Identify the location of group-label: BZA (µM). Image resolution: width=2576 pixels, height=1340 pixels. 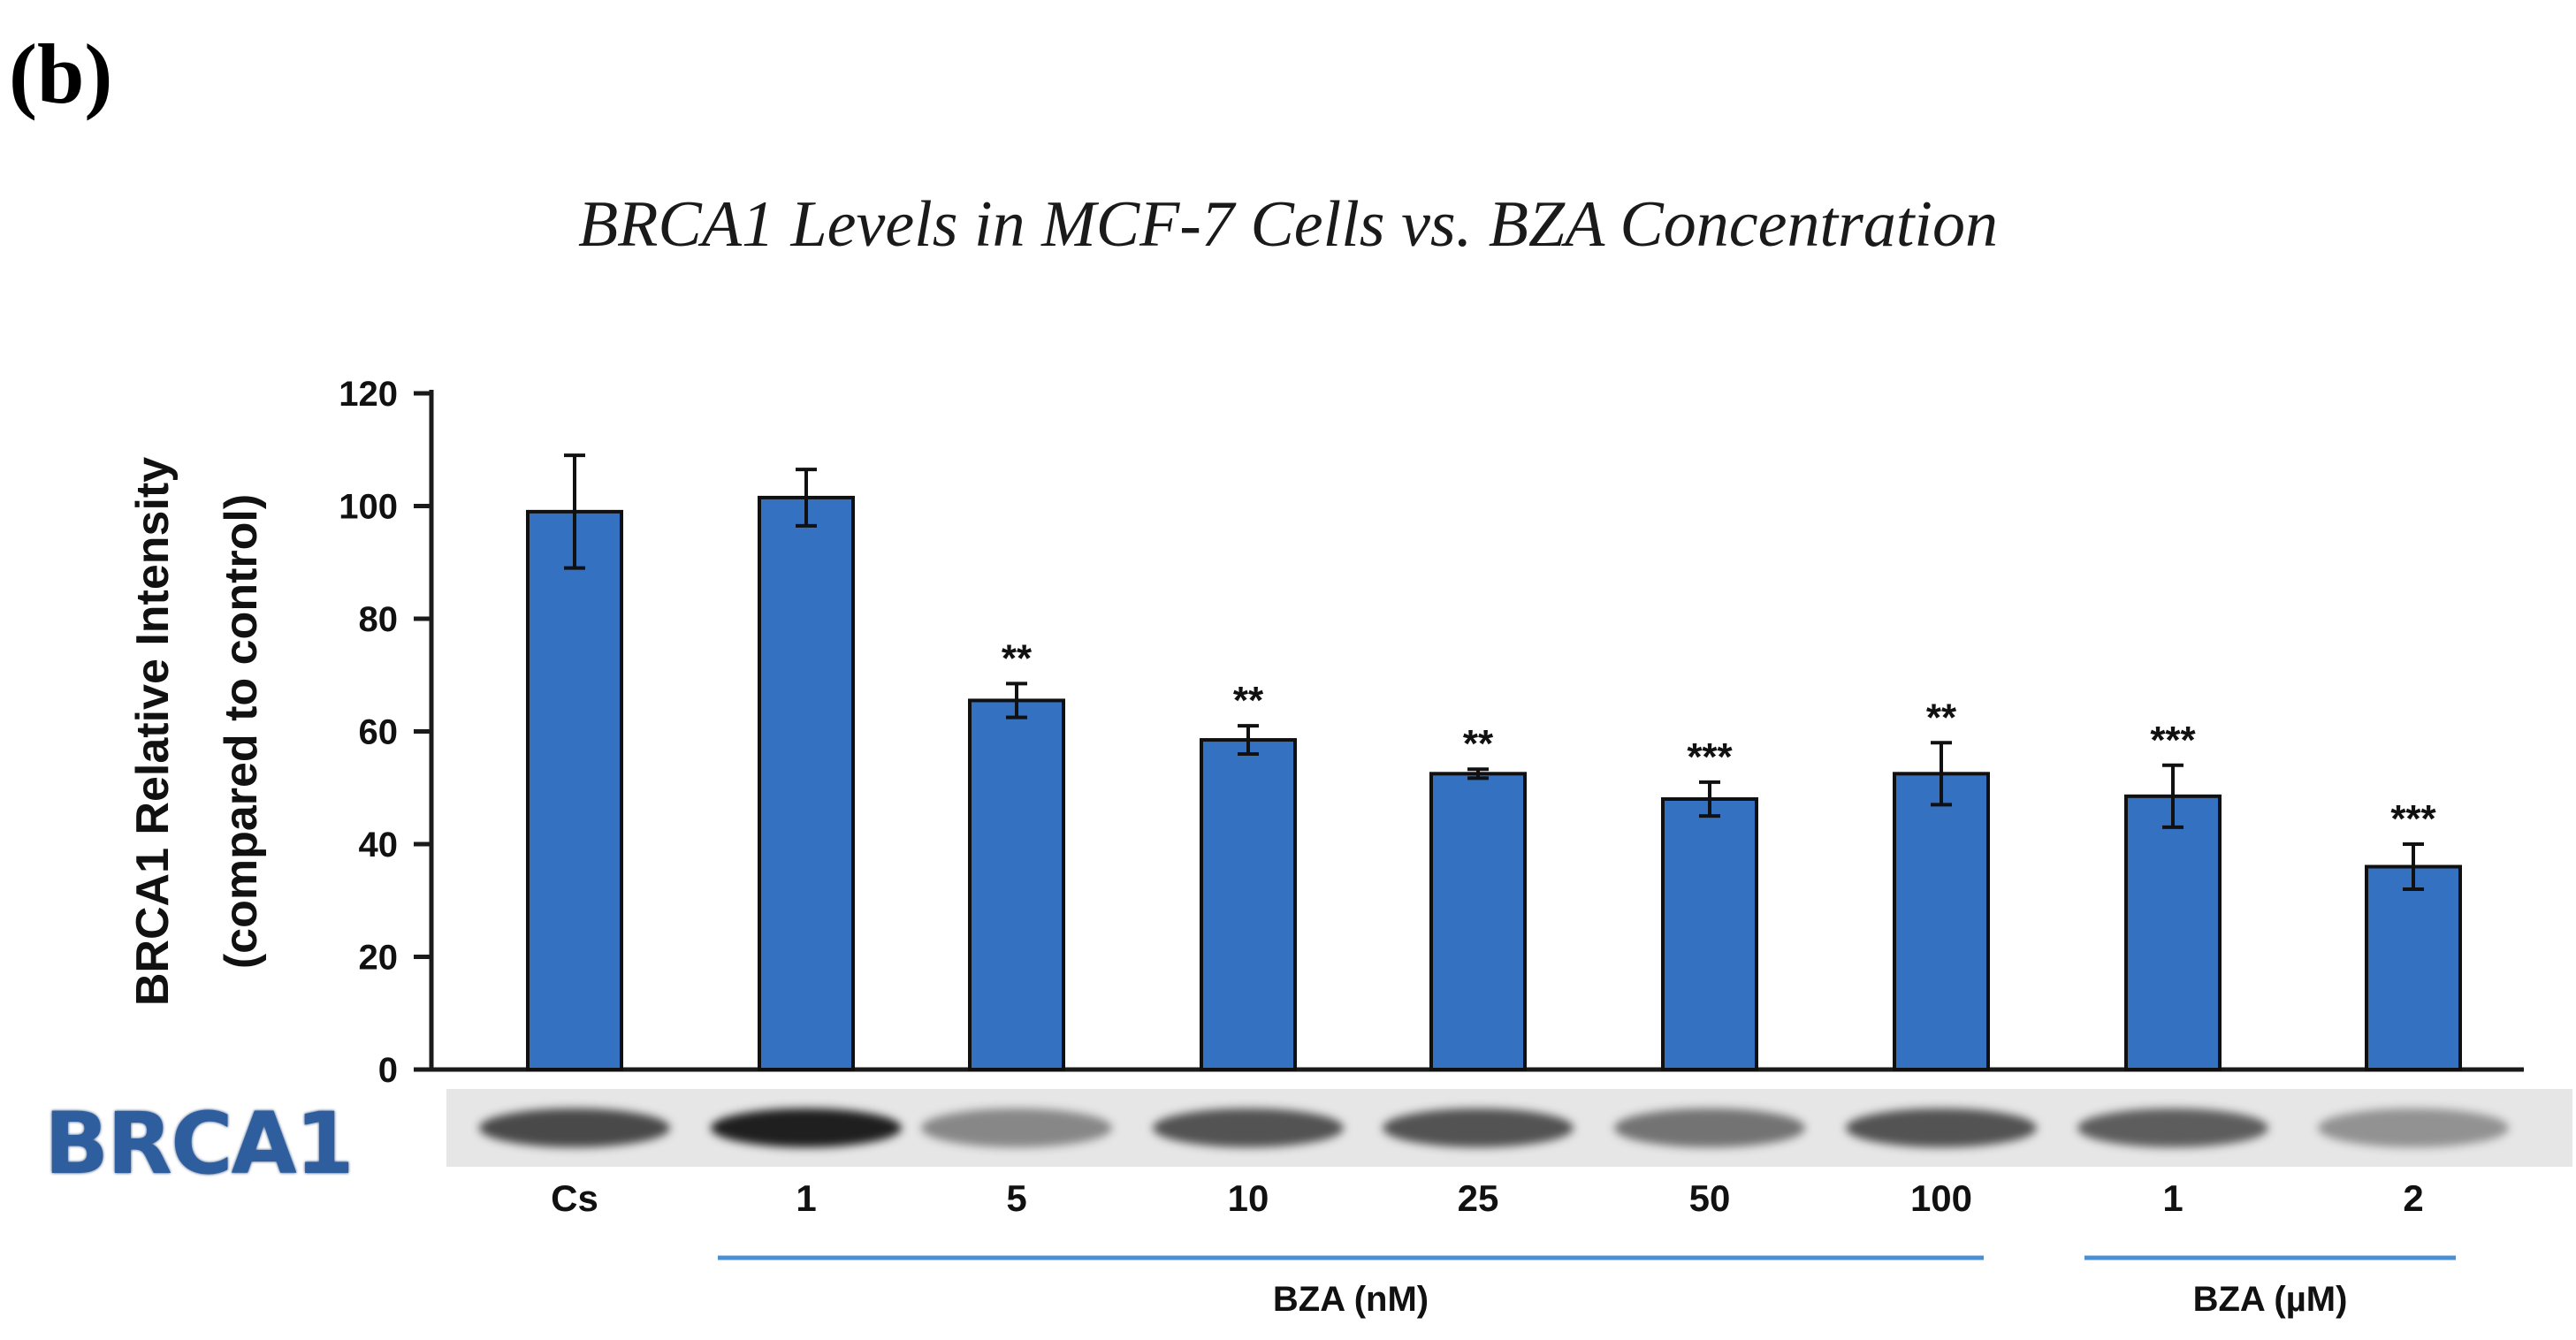
(2270, 1299).